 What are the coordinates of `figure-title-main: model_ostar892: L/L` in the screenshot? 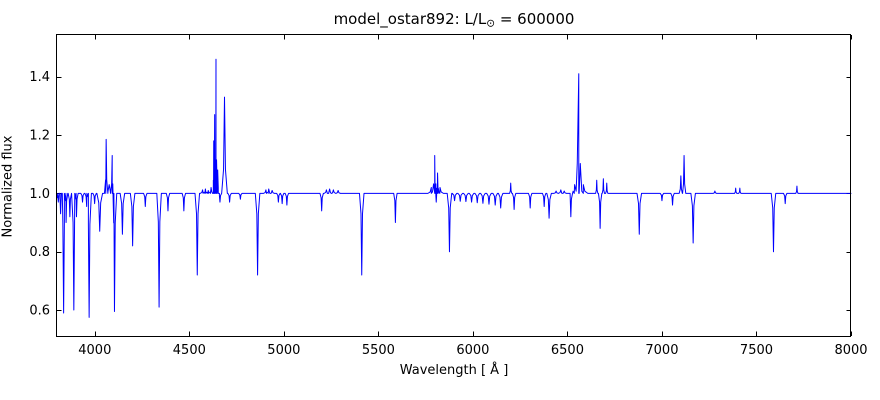 It's located at (410, 19).